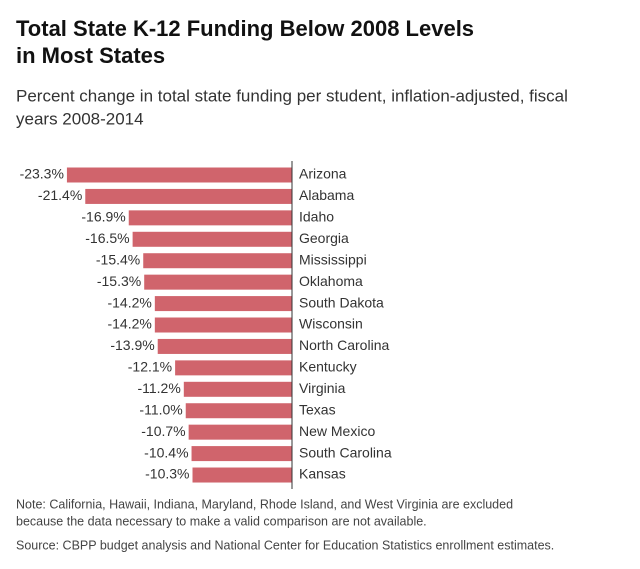 The image size is (640, 569). Describe the element at coordinates (160, 409) in the screenshot. I see `value-label: -11.0%` at that location.